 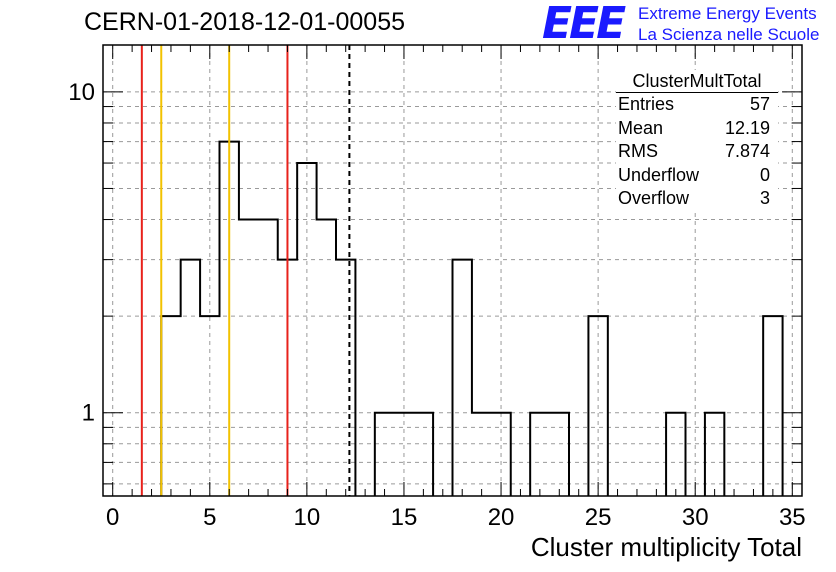 I want to click on stats-row-mean: Mean 12.19, so click(x=697, y=129).